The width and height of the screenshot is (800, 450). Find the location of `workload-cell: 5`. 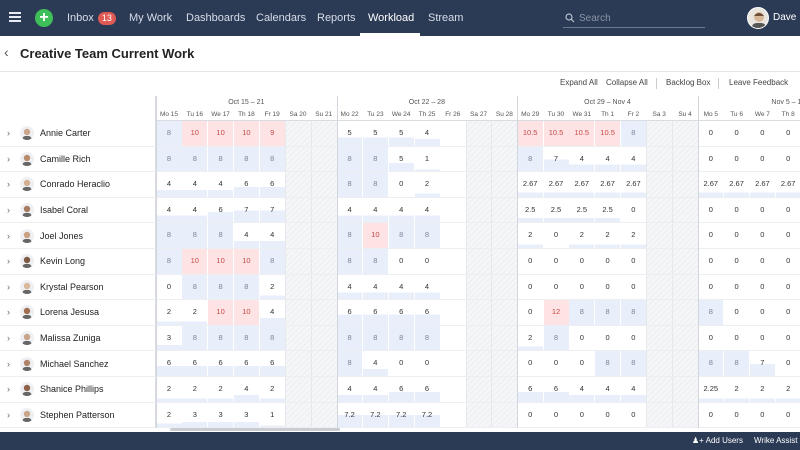

workload-cell: 5 is located at coordinates (375, 133).